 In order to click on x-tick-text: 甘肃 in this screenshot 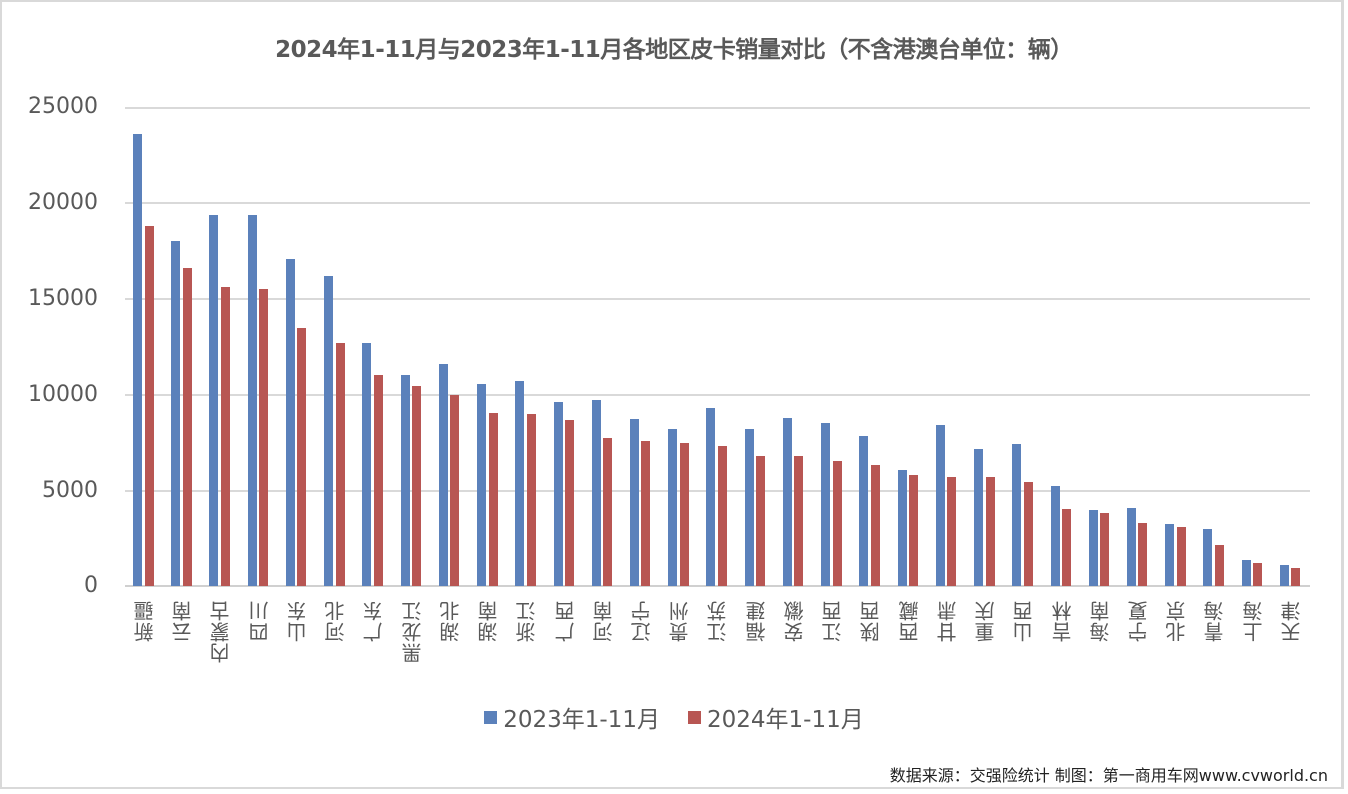, I will do `click(947, 621)`.